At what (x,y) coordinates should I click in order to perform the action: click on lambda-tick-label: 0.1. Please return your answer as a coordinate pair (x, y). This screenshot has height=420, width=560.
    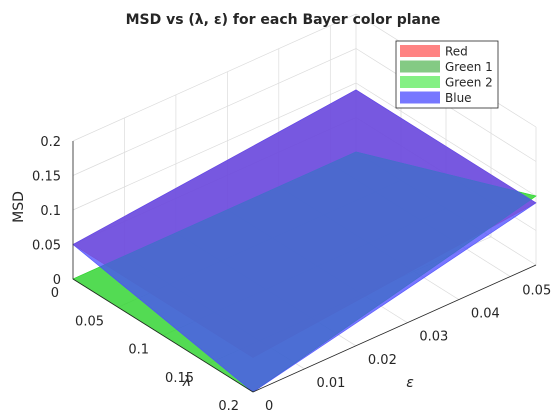
    Looking at the image, I should click on (138, 350).